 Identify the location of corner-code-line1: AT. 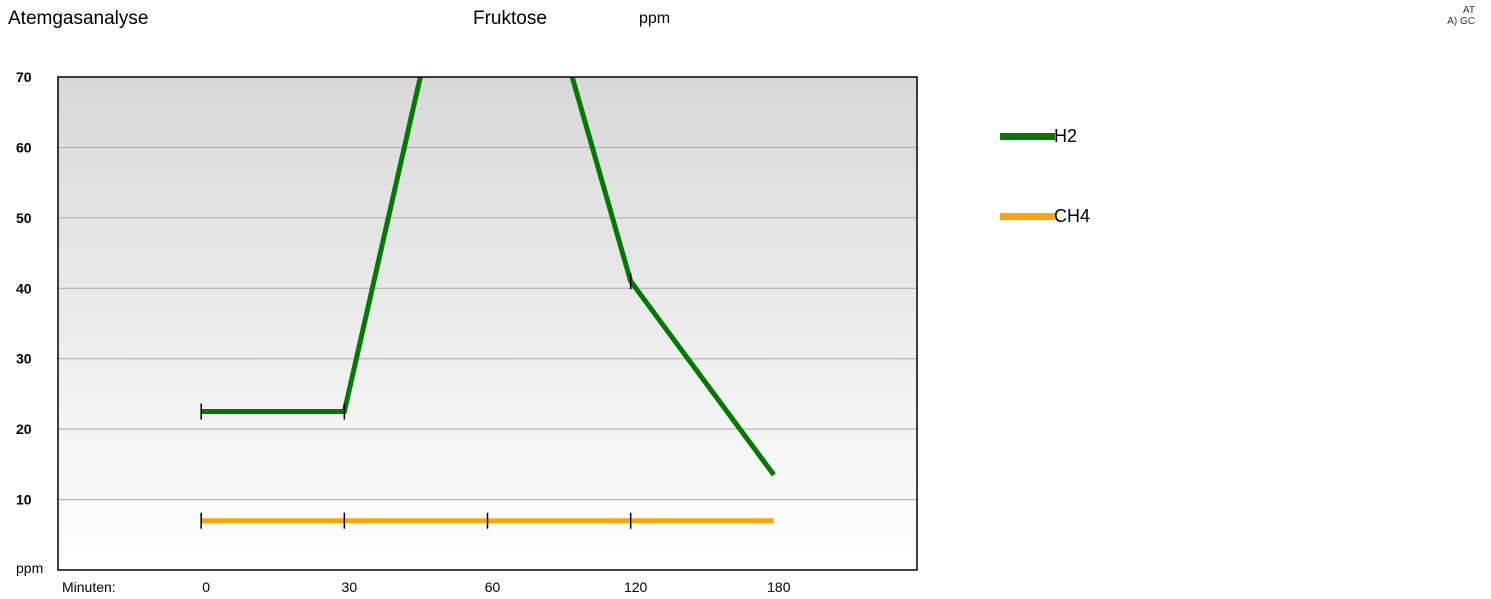
(1468, 10).